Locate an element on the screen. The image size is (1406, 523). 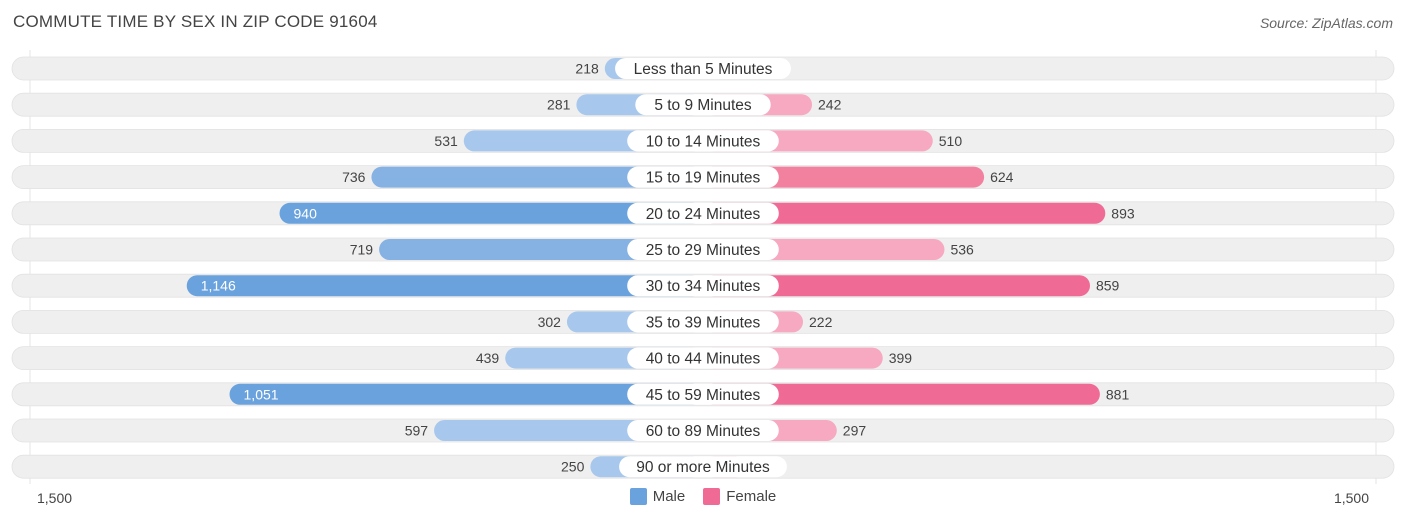
male-value-label: 439 is located at coordinates (488, 358).